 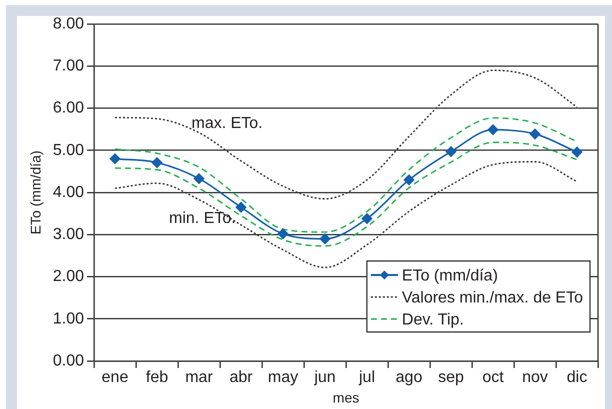 What do you see at coordinates (346, 397) in the screenshot?
I see `x-axis-title: mes` at bounding box center [346, 397].